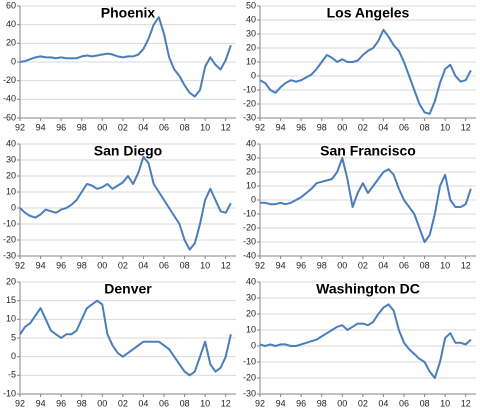  Describe the element at coordinates (9, 117) in the screenshot. I see `y-tick-label: -60` at that location.